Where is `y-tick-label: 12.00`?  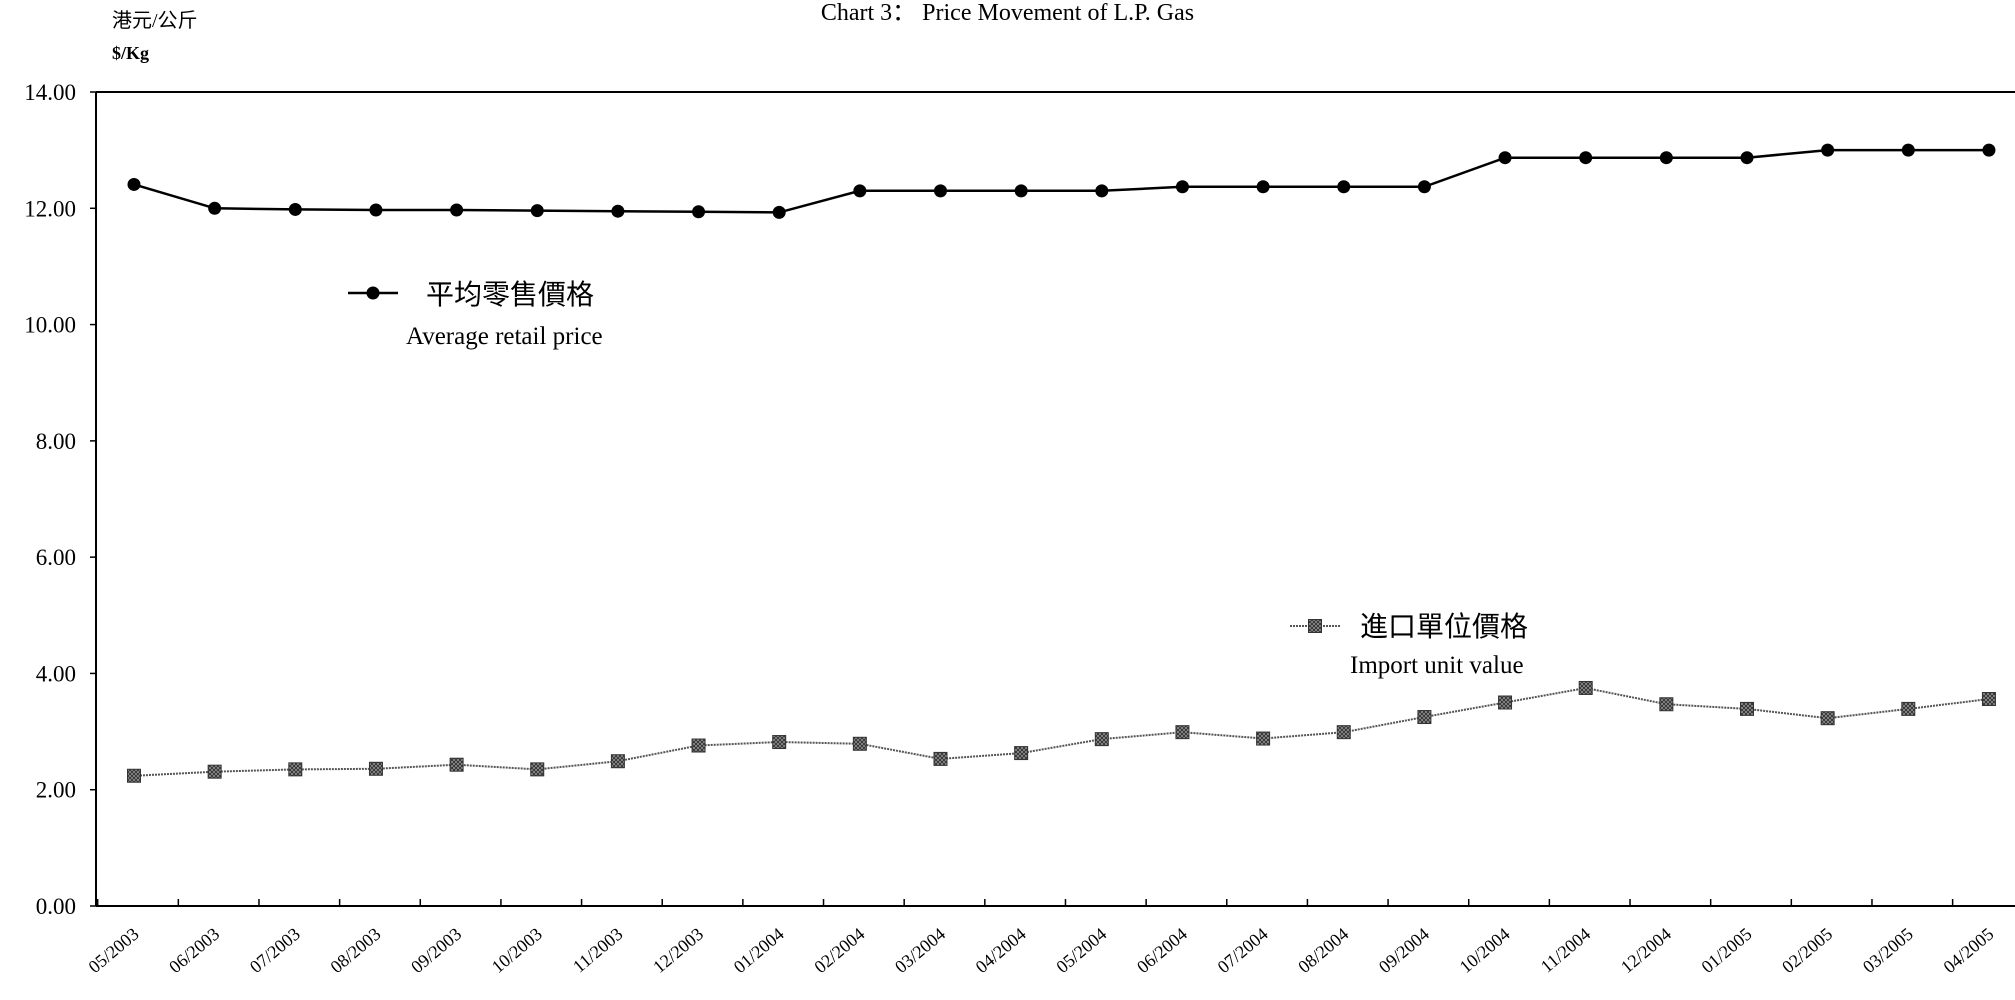 y-tick-label: 12.00 is located at coordinates (50, 208).